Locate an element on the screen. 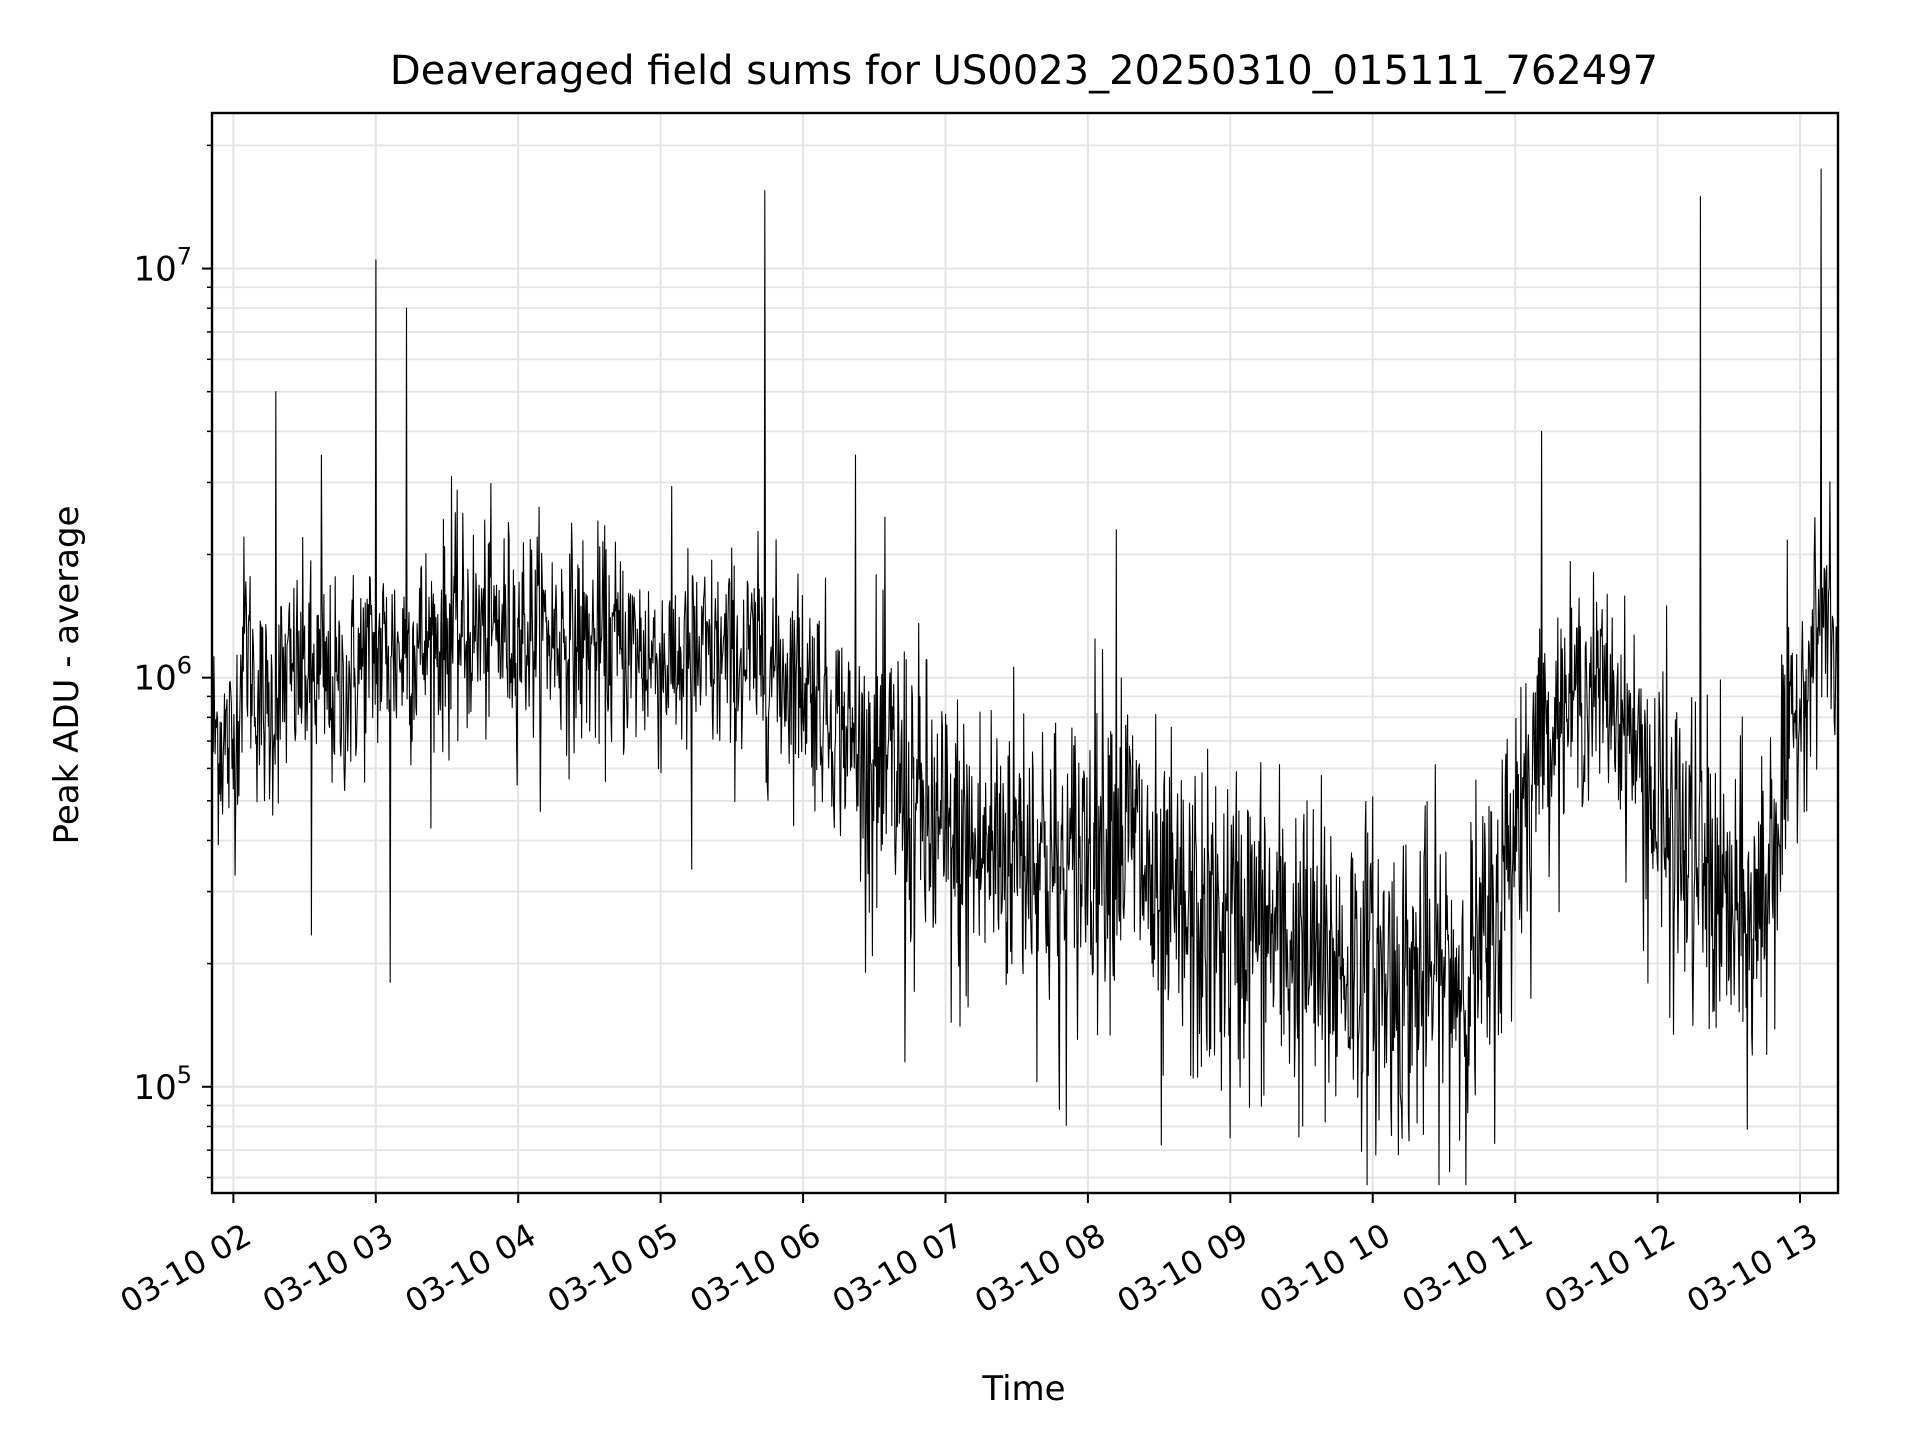 This screenshot has height=1444, width=1920. y-tick-label: 10⁷ is located at coordinates (162, 266).